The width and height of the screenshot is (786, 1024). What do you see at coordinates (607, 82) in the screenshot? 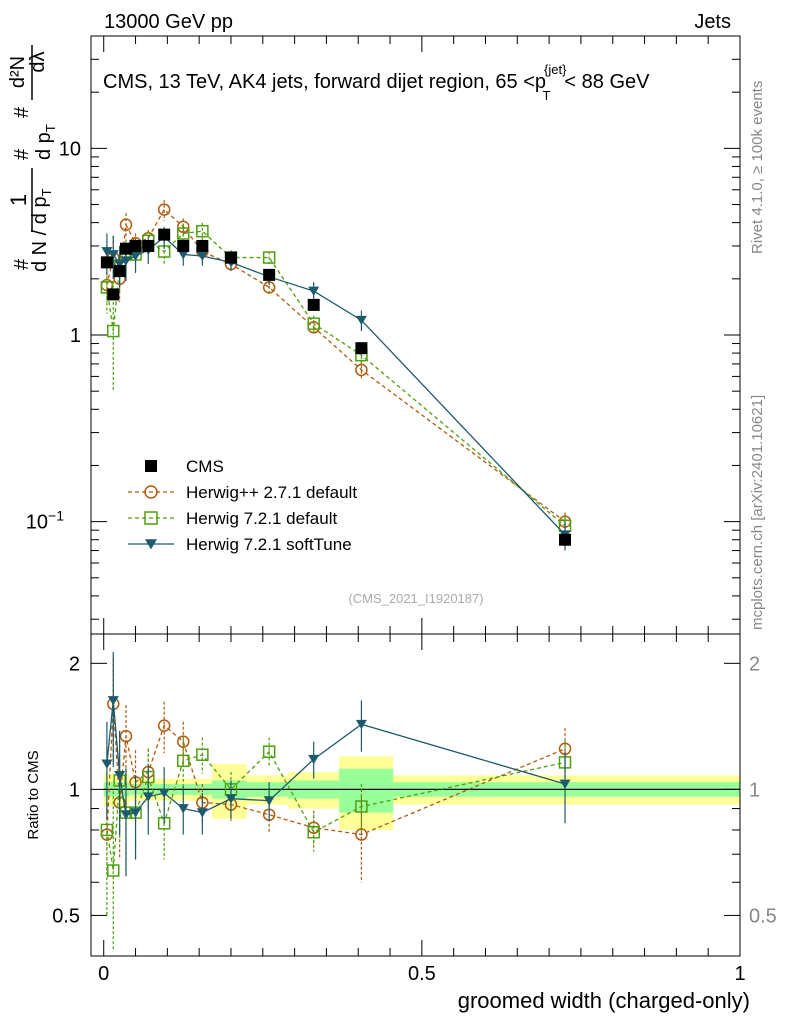
I see `chart-title-suffix: < 88 GeV` at bounding box center [607, 82].